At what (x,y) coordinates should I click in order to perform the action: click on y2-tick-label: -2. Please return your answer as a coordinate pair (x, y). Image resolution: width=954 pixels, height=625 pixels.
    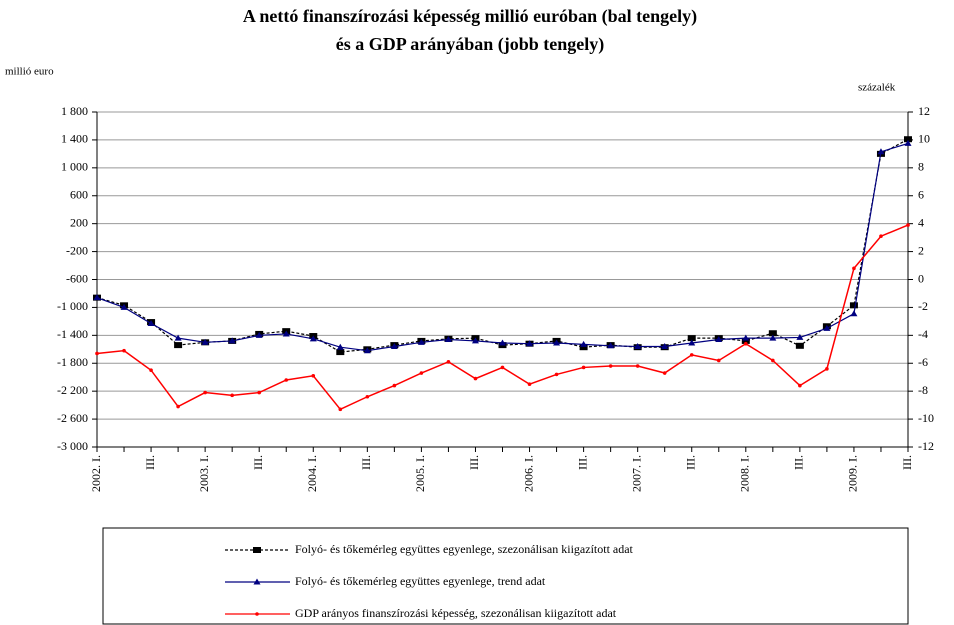
    Looking at the image, I should click on (923, 306).